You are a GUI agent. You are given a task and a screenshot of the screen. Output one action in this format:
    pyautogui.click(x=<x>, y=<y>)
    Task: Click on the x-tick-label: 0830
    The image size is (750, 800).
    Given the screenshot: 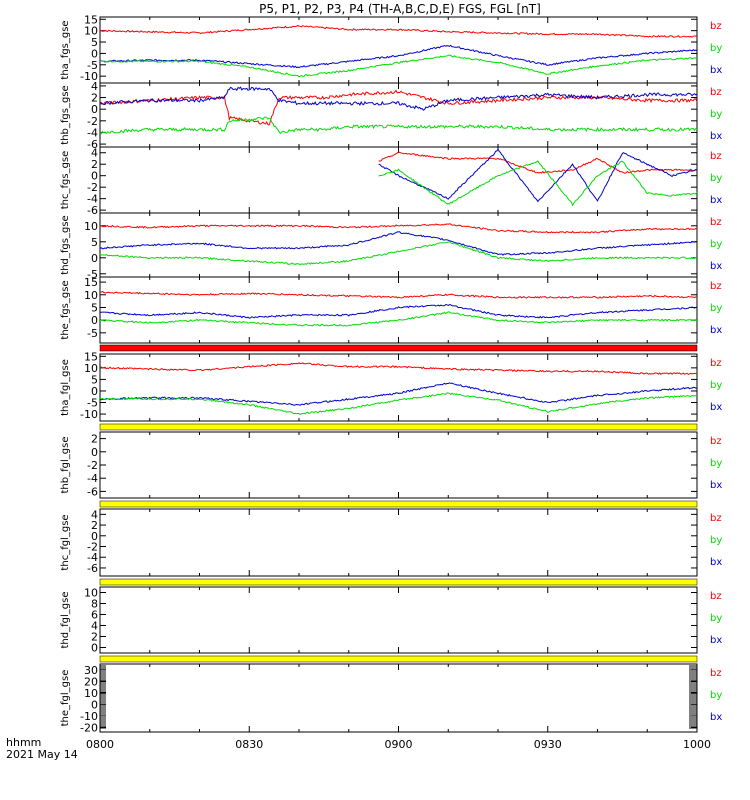 What is the action you would take?
    pyautogui.click(x=249, y=744)
    